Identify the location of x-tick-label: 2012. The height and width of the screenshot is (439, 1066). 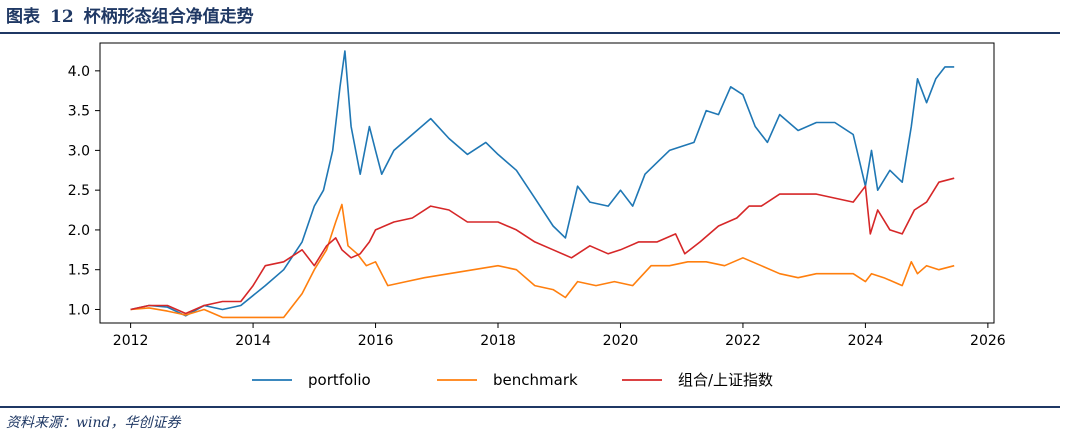
(131, 341).